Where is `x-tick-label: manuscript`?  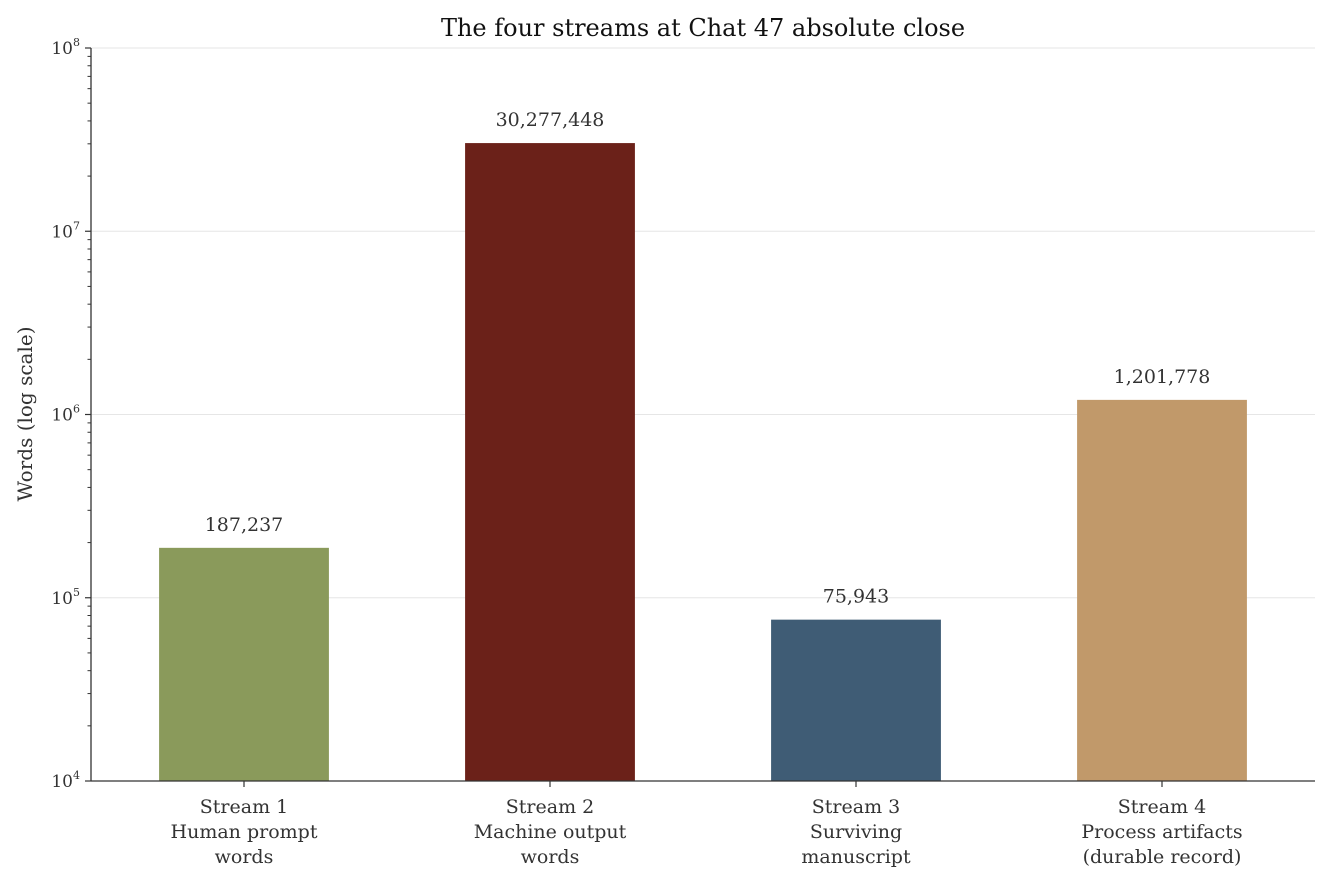
x-tick-label: manuscript is located at coordinates (856, 857).